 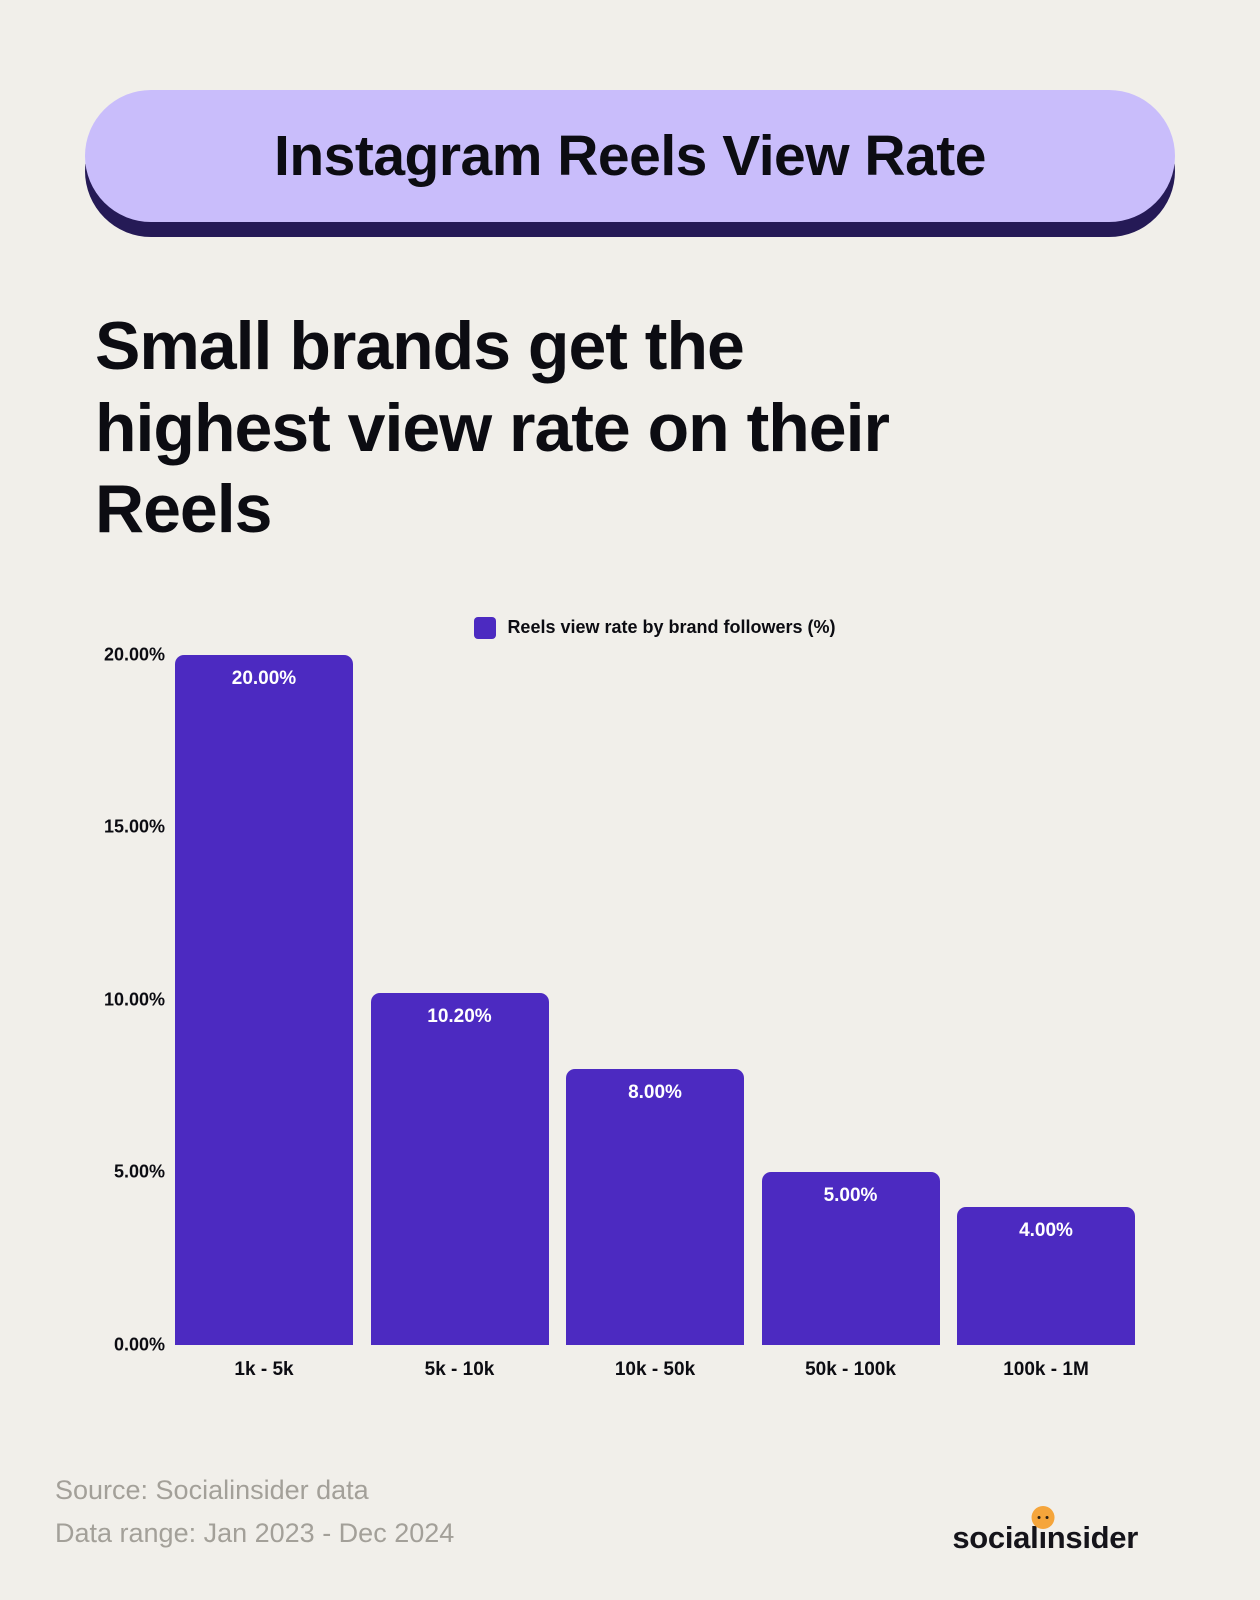 What do you see at coordinates (1046, 1275) in the screenshot?
I see `bar-100k-1m: 4.00%` at bounding box center [1046, 1275].